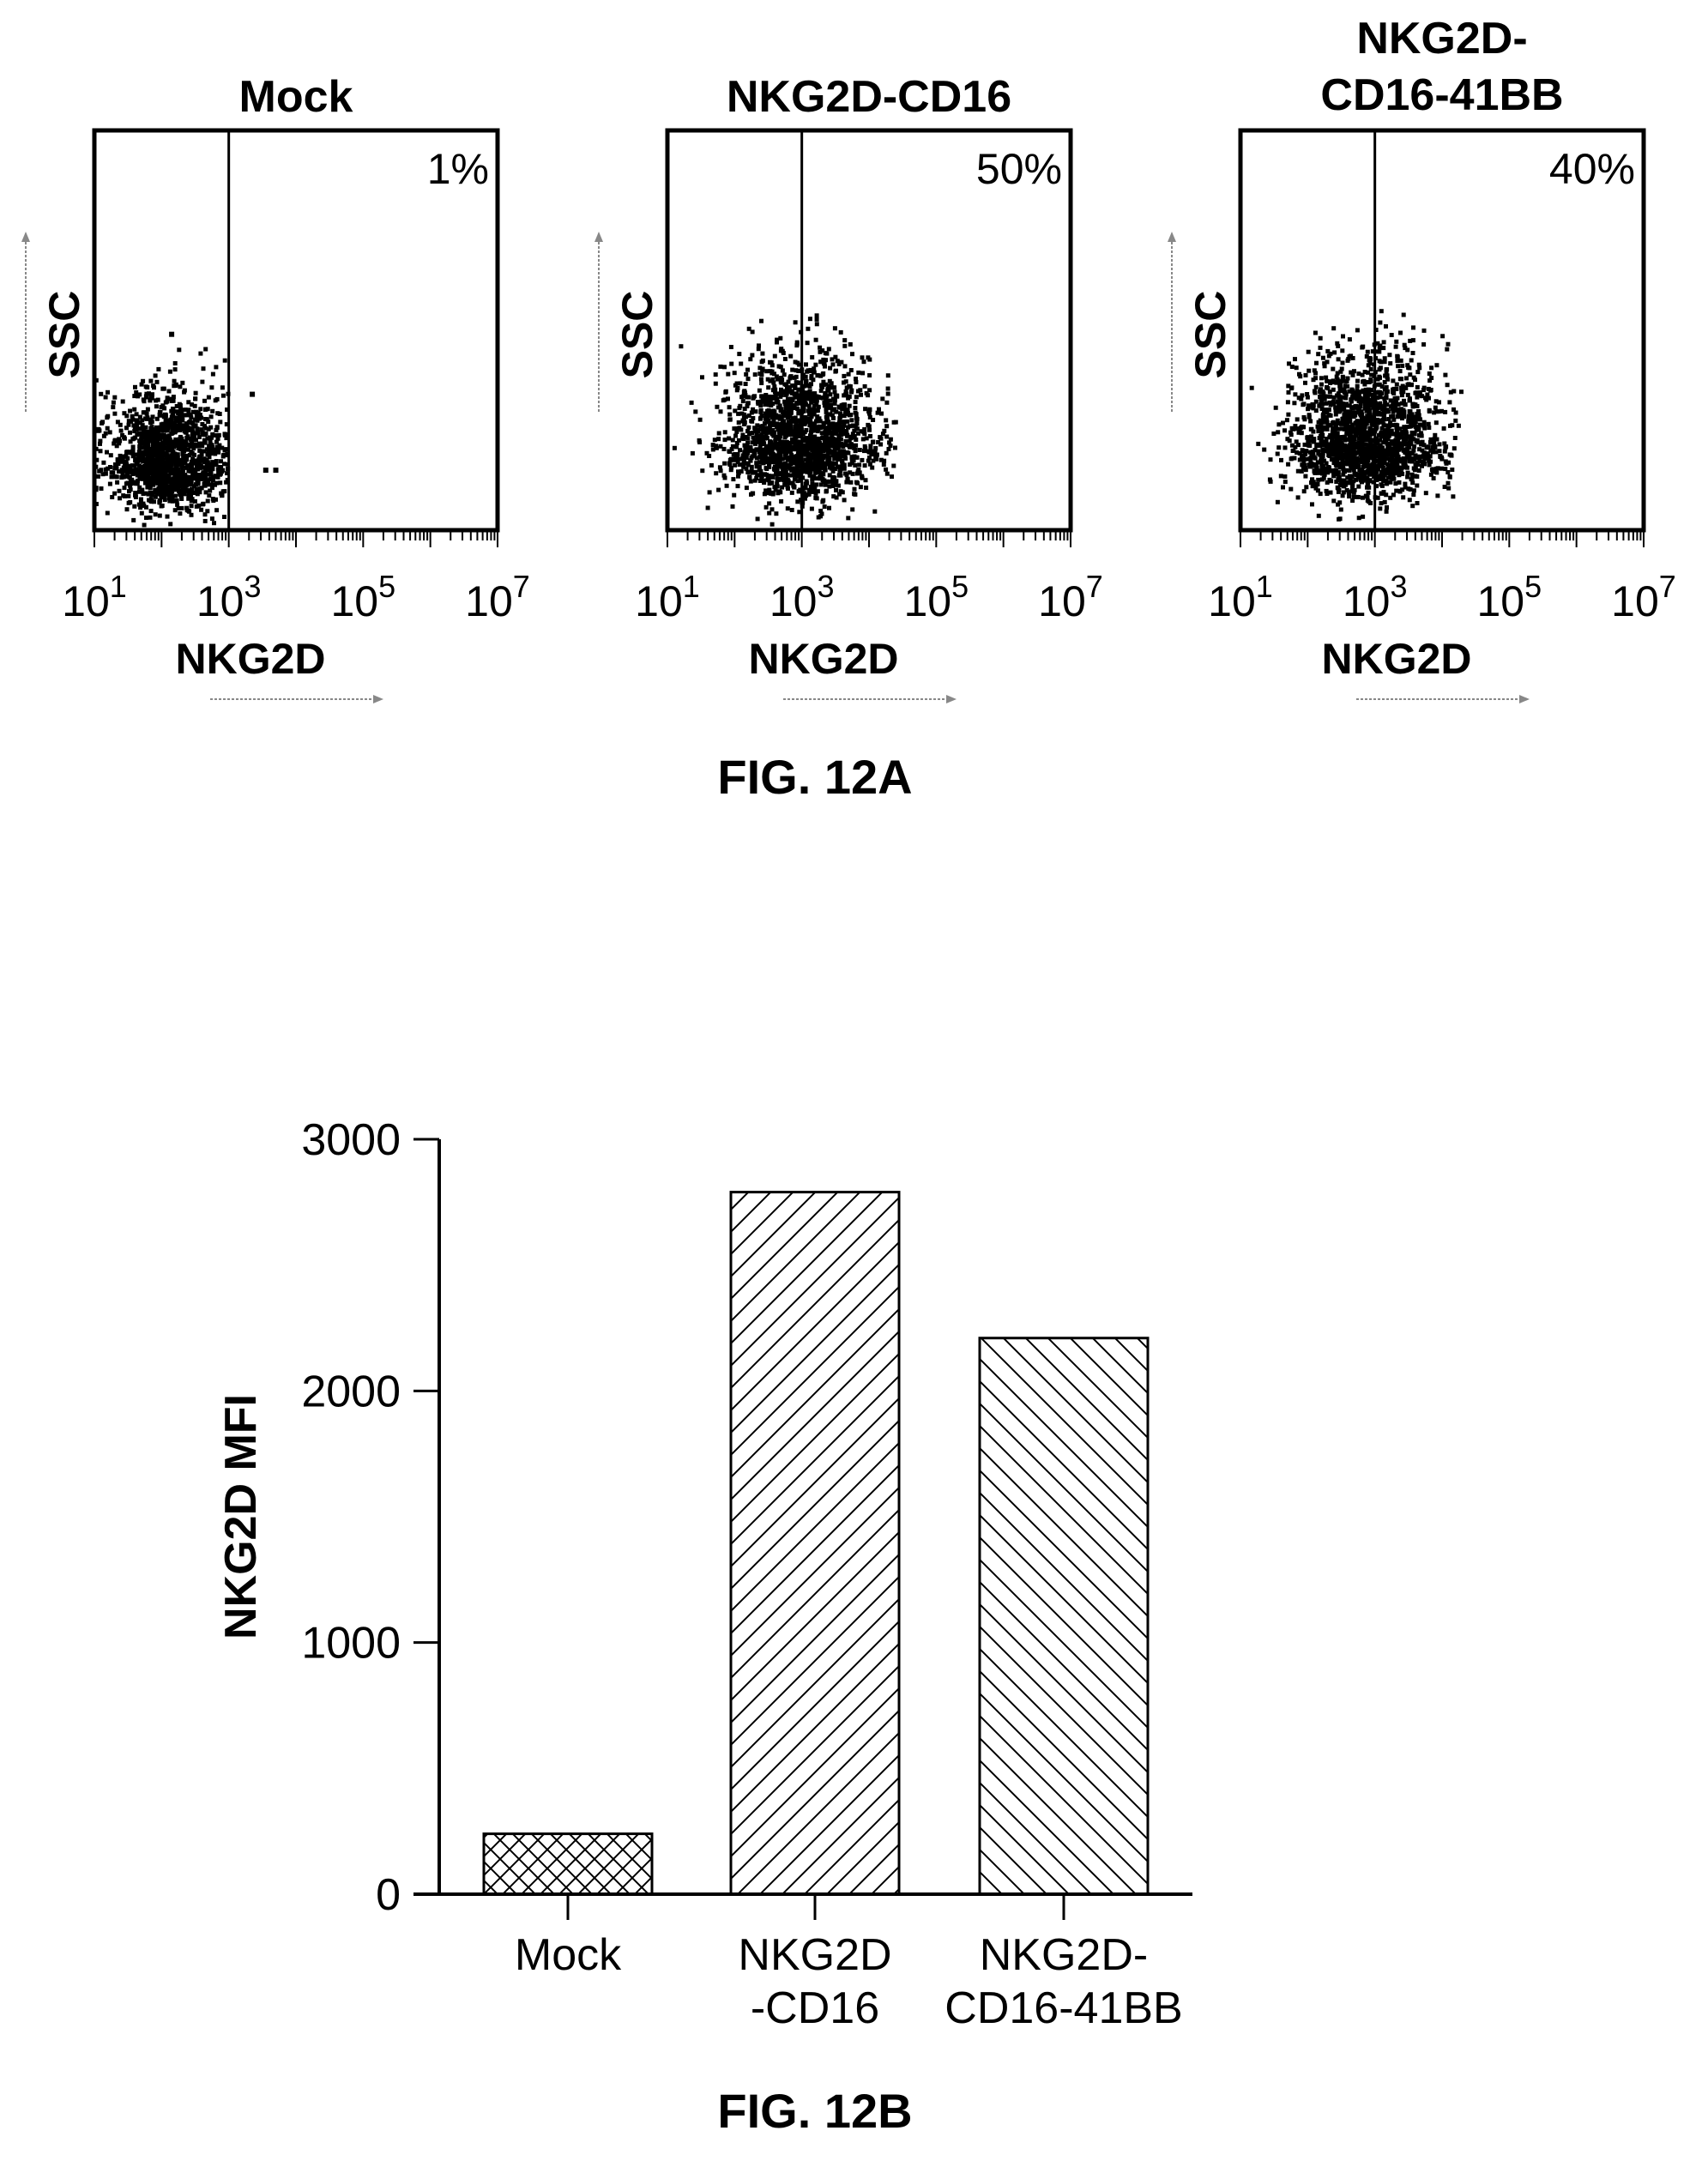 This screenshot has width=1708, height=2167. I want to click on x-axis-label: NKG2D, so click(250, 659).